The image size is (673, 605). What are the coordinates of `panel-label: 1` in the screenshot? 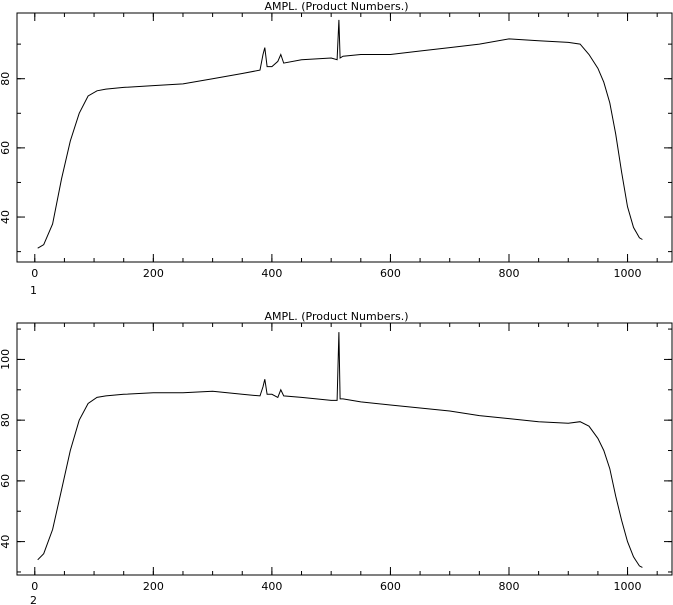 It's located at (33, 290).